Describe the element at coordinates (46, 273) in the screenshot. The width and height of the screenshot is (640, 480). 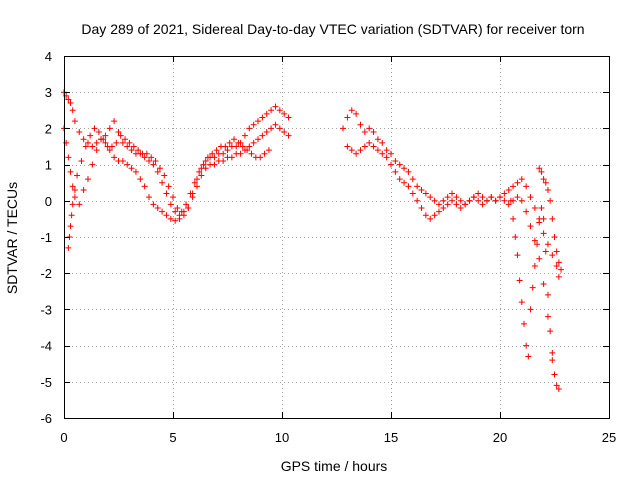
I see `y-tick-label: -2` at that location.